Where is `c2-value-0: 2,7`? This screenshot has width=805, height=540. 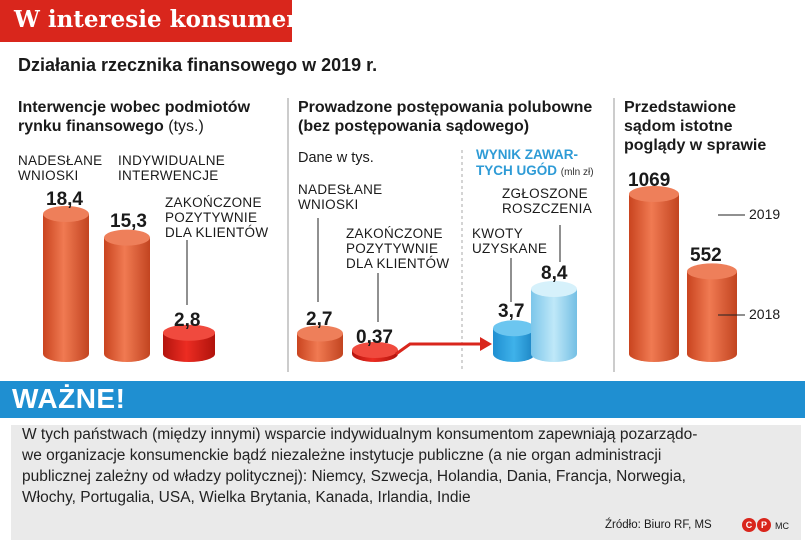
c2-value-0: 2,7 is located at coordinates (319, 319).